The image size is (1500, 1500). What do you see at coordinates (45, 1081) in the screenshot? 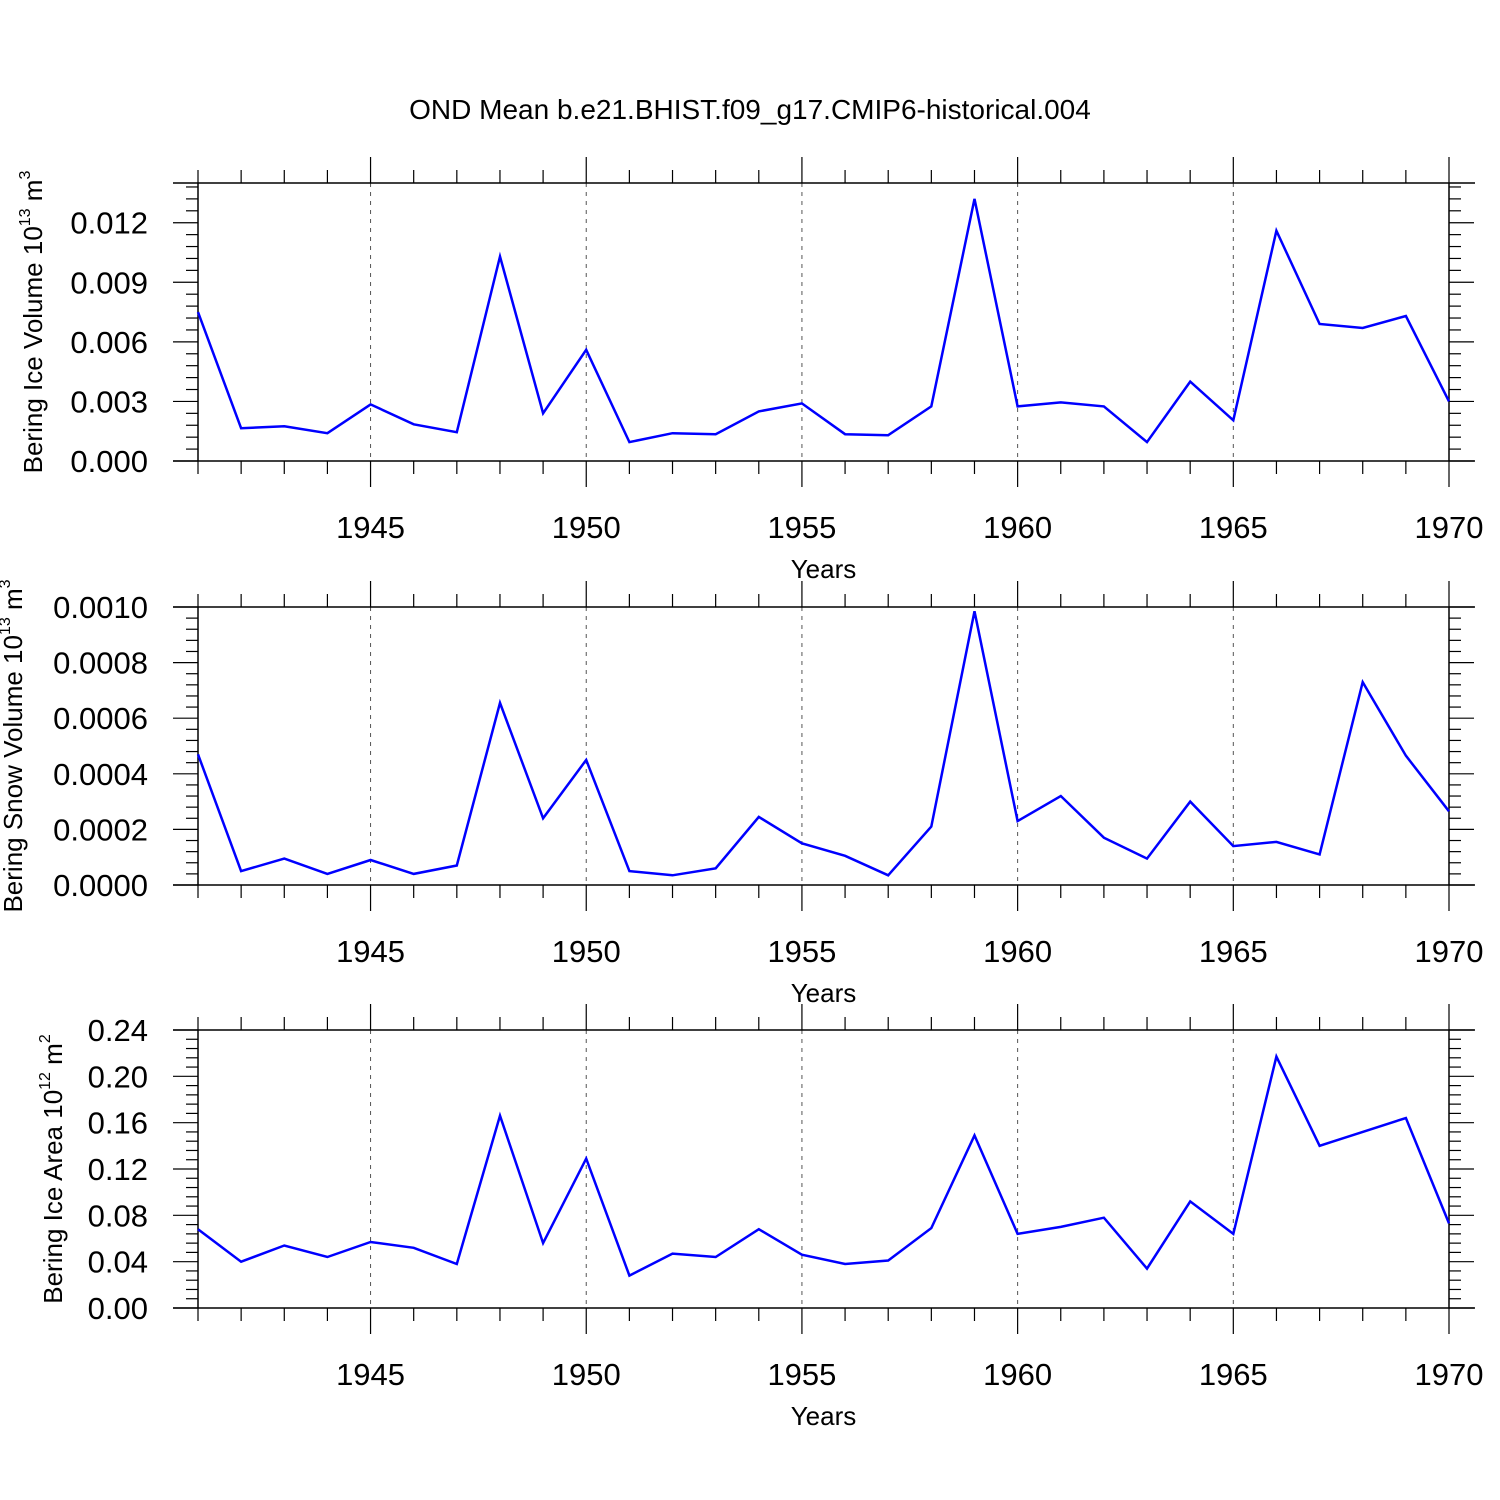
I see `y-axis-label-exponent: 12` at bounding box center [45, 1081].